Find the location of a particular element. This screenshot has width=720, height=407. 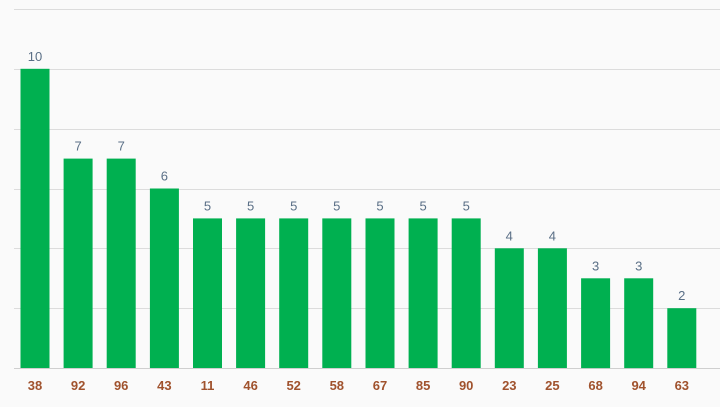

x-tick-label-67: 67 is located at coordinates (380, 385).